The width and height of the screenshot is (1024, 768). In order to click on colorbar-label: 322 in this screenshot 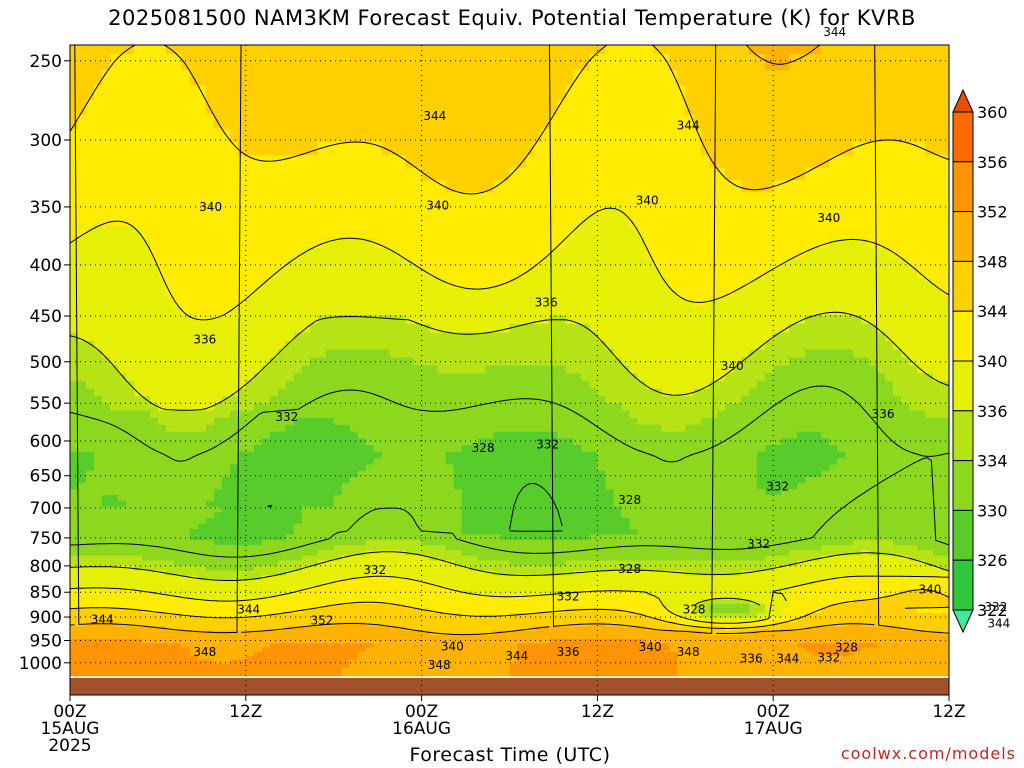, I will do `click(992, 610)`.